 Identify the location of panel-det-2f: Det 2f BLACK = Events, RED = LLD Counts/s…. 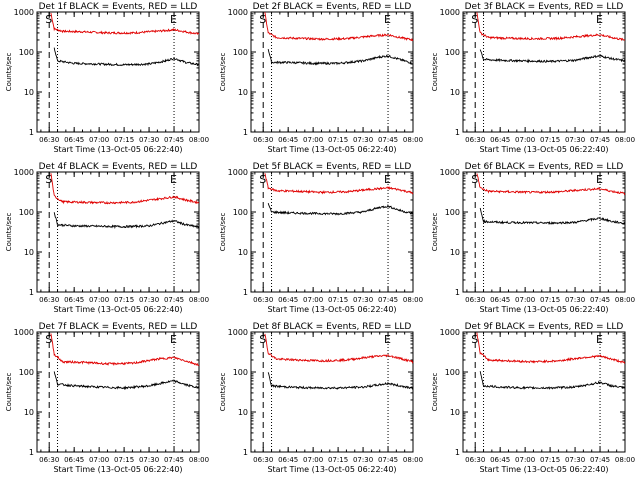
(321, 78).